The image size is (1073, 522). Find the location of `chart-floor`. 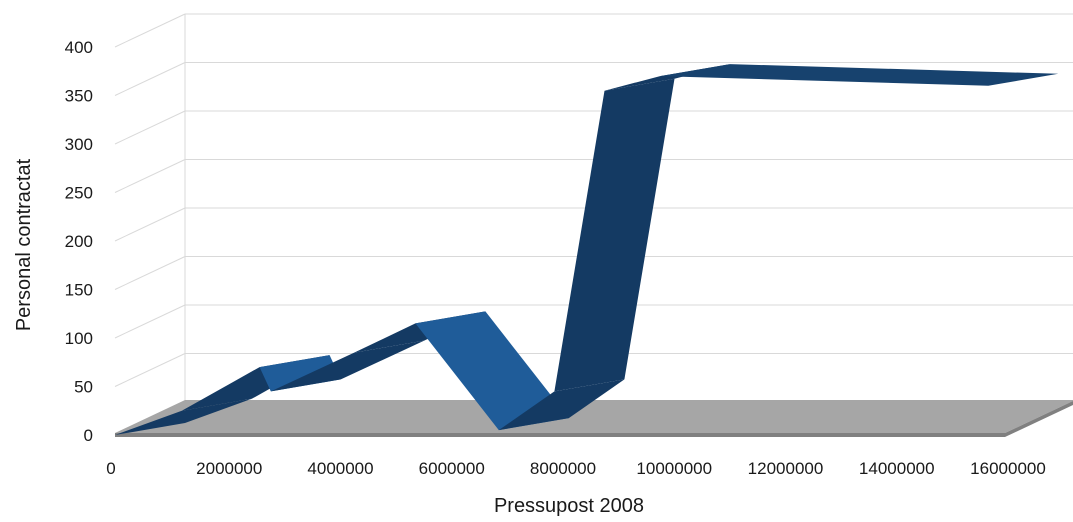

chart-floor is located at coordinates (594, 418).